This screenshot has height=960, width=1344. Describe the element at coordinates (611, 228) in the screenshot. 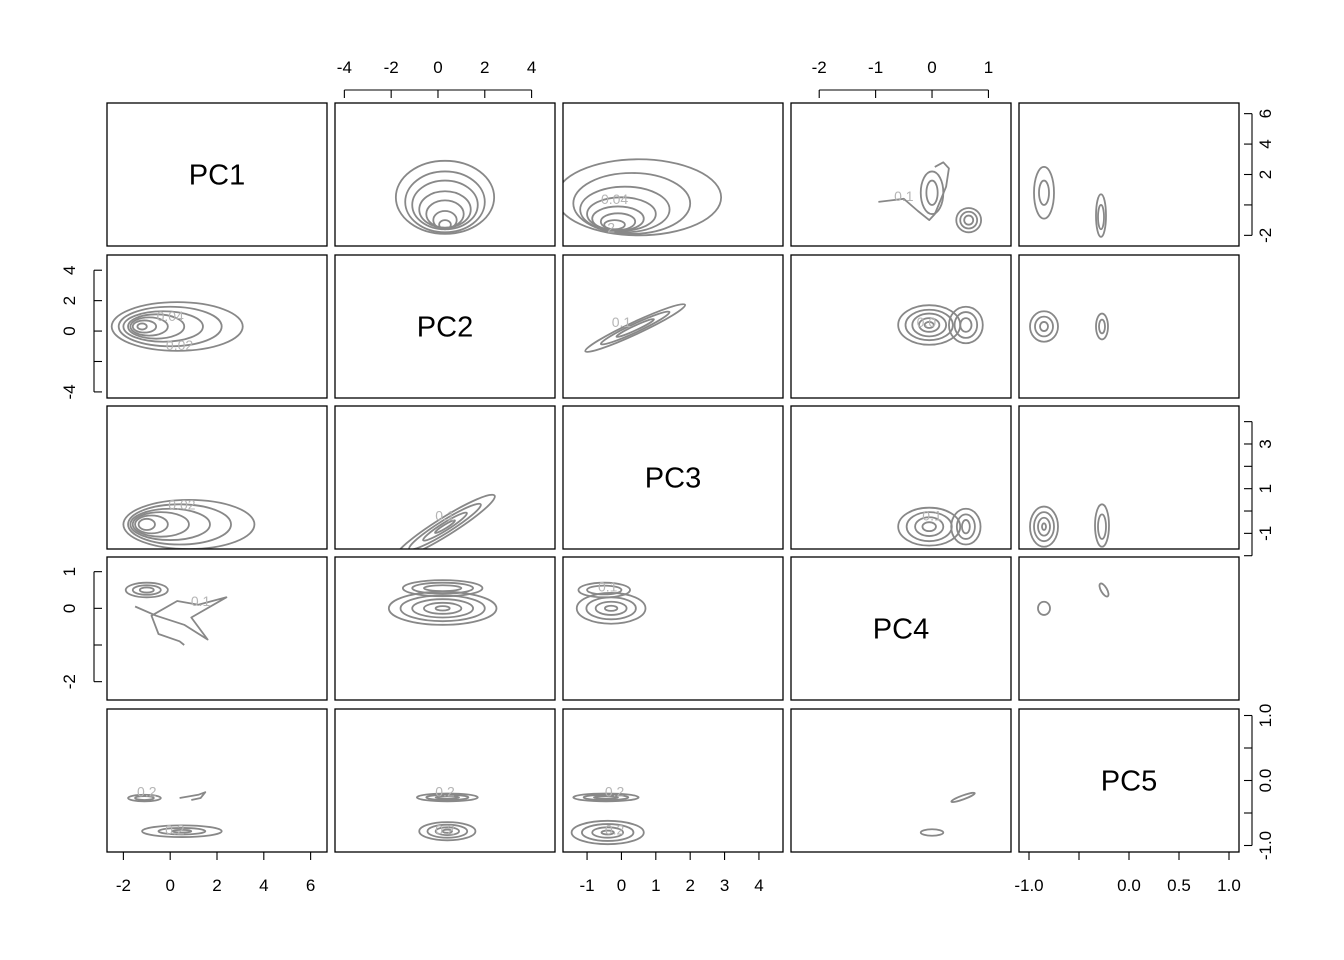

I see `contour-level-label: 2` at that location.